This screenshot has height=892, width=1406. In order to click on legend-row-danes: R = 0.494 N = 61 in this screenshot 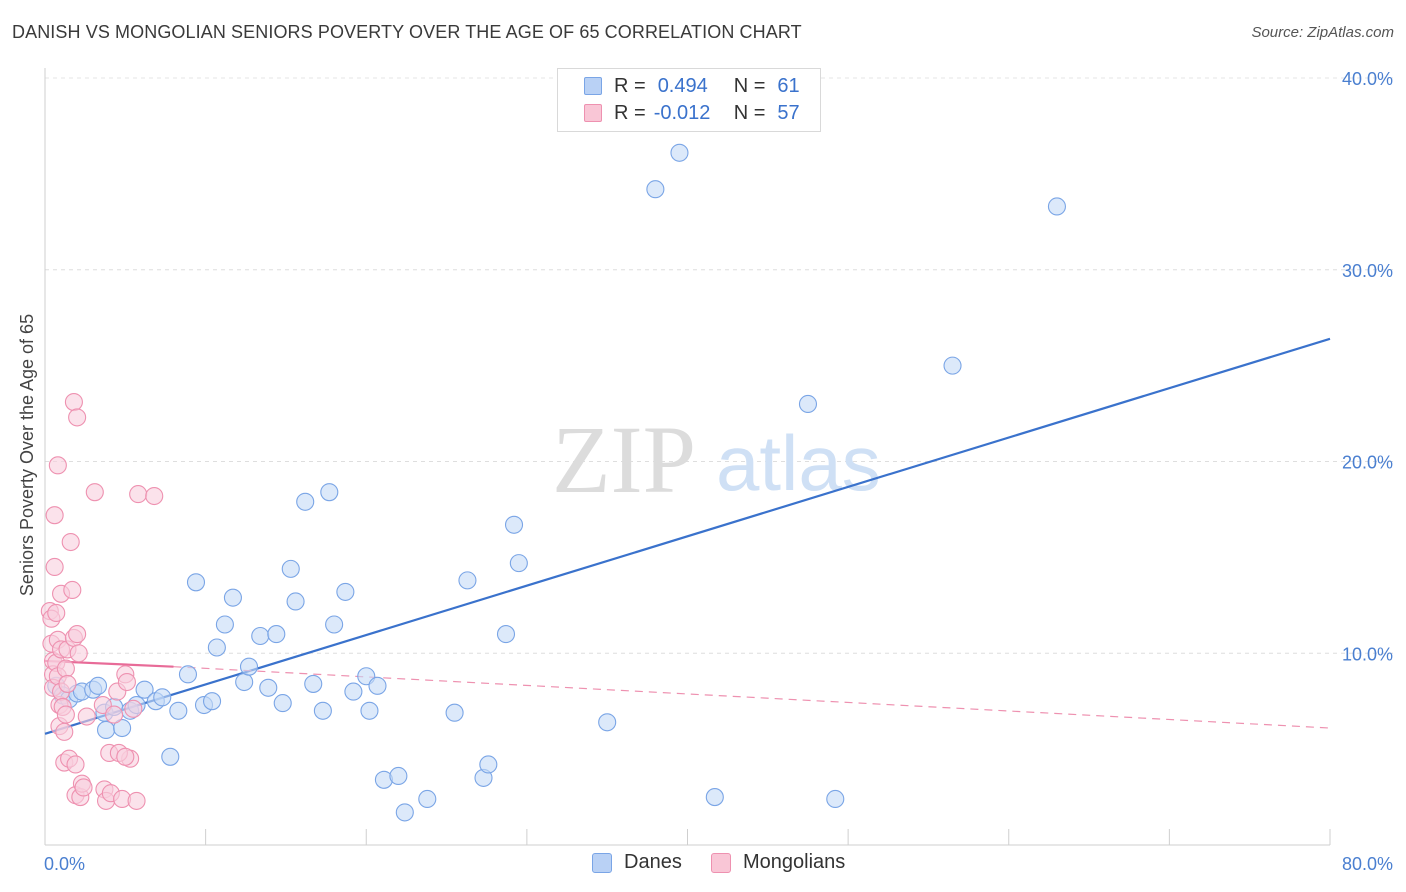, I will do `click(692, 86)`.